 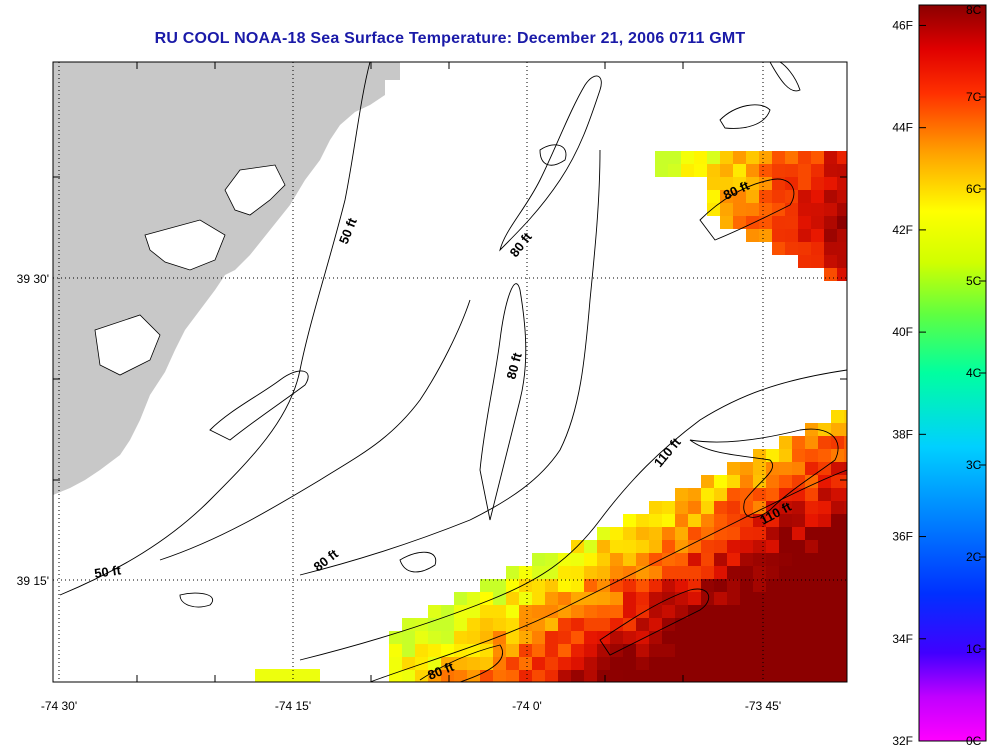 What do you see at coordinates (974, 97) in the screenshot?
I see `colorbar-c-label: 7C` at bounding box center [974, 97].